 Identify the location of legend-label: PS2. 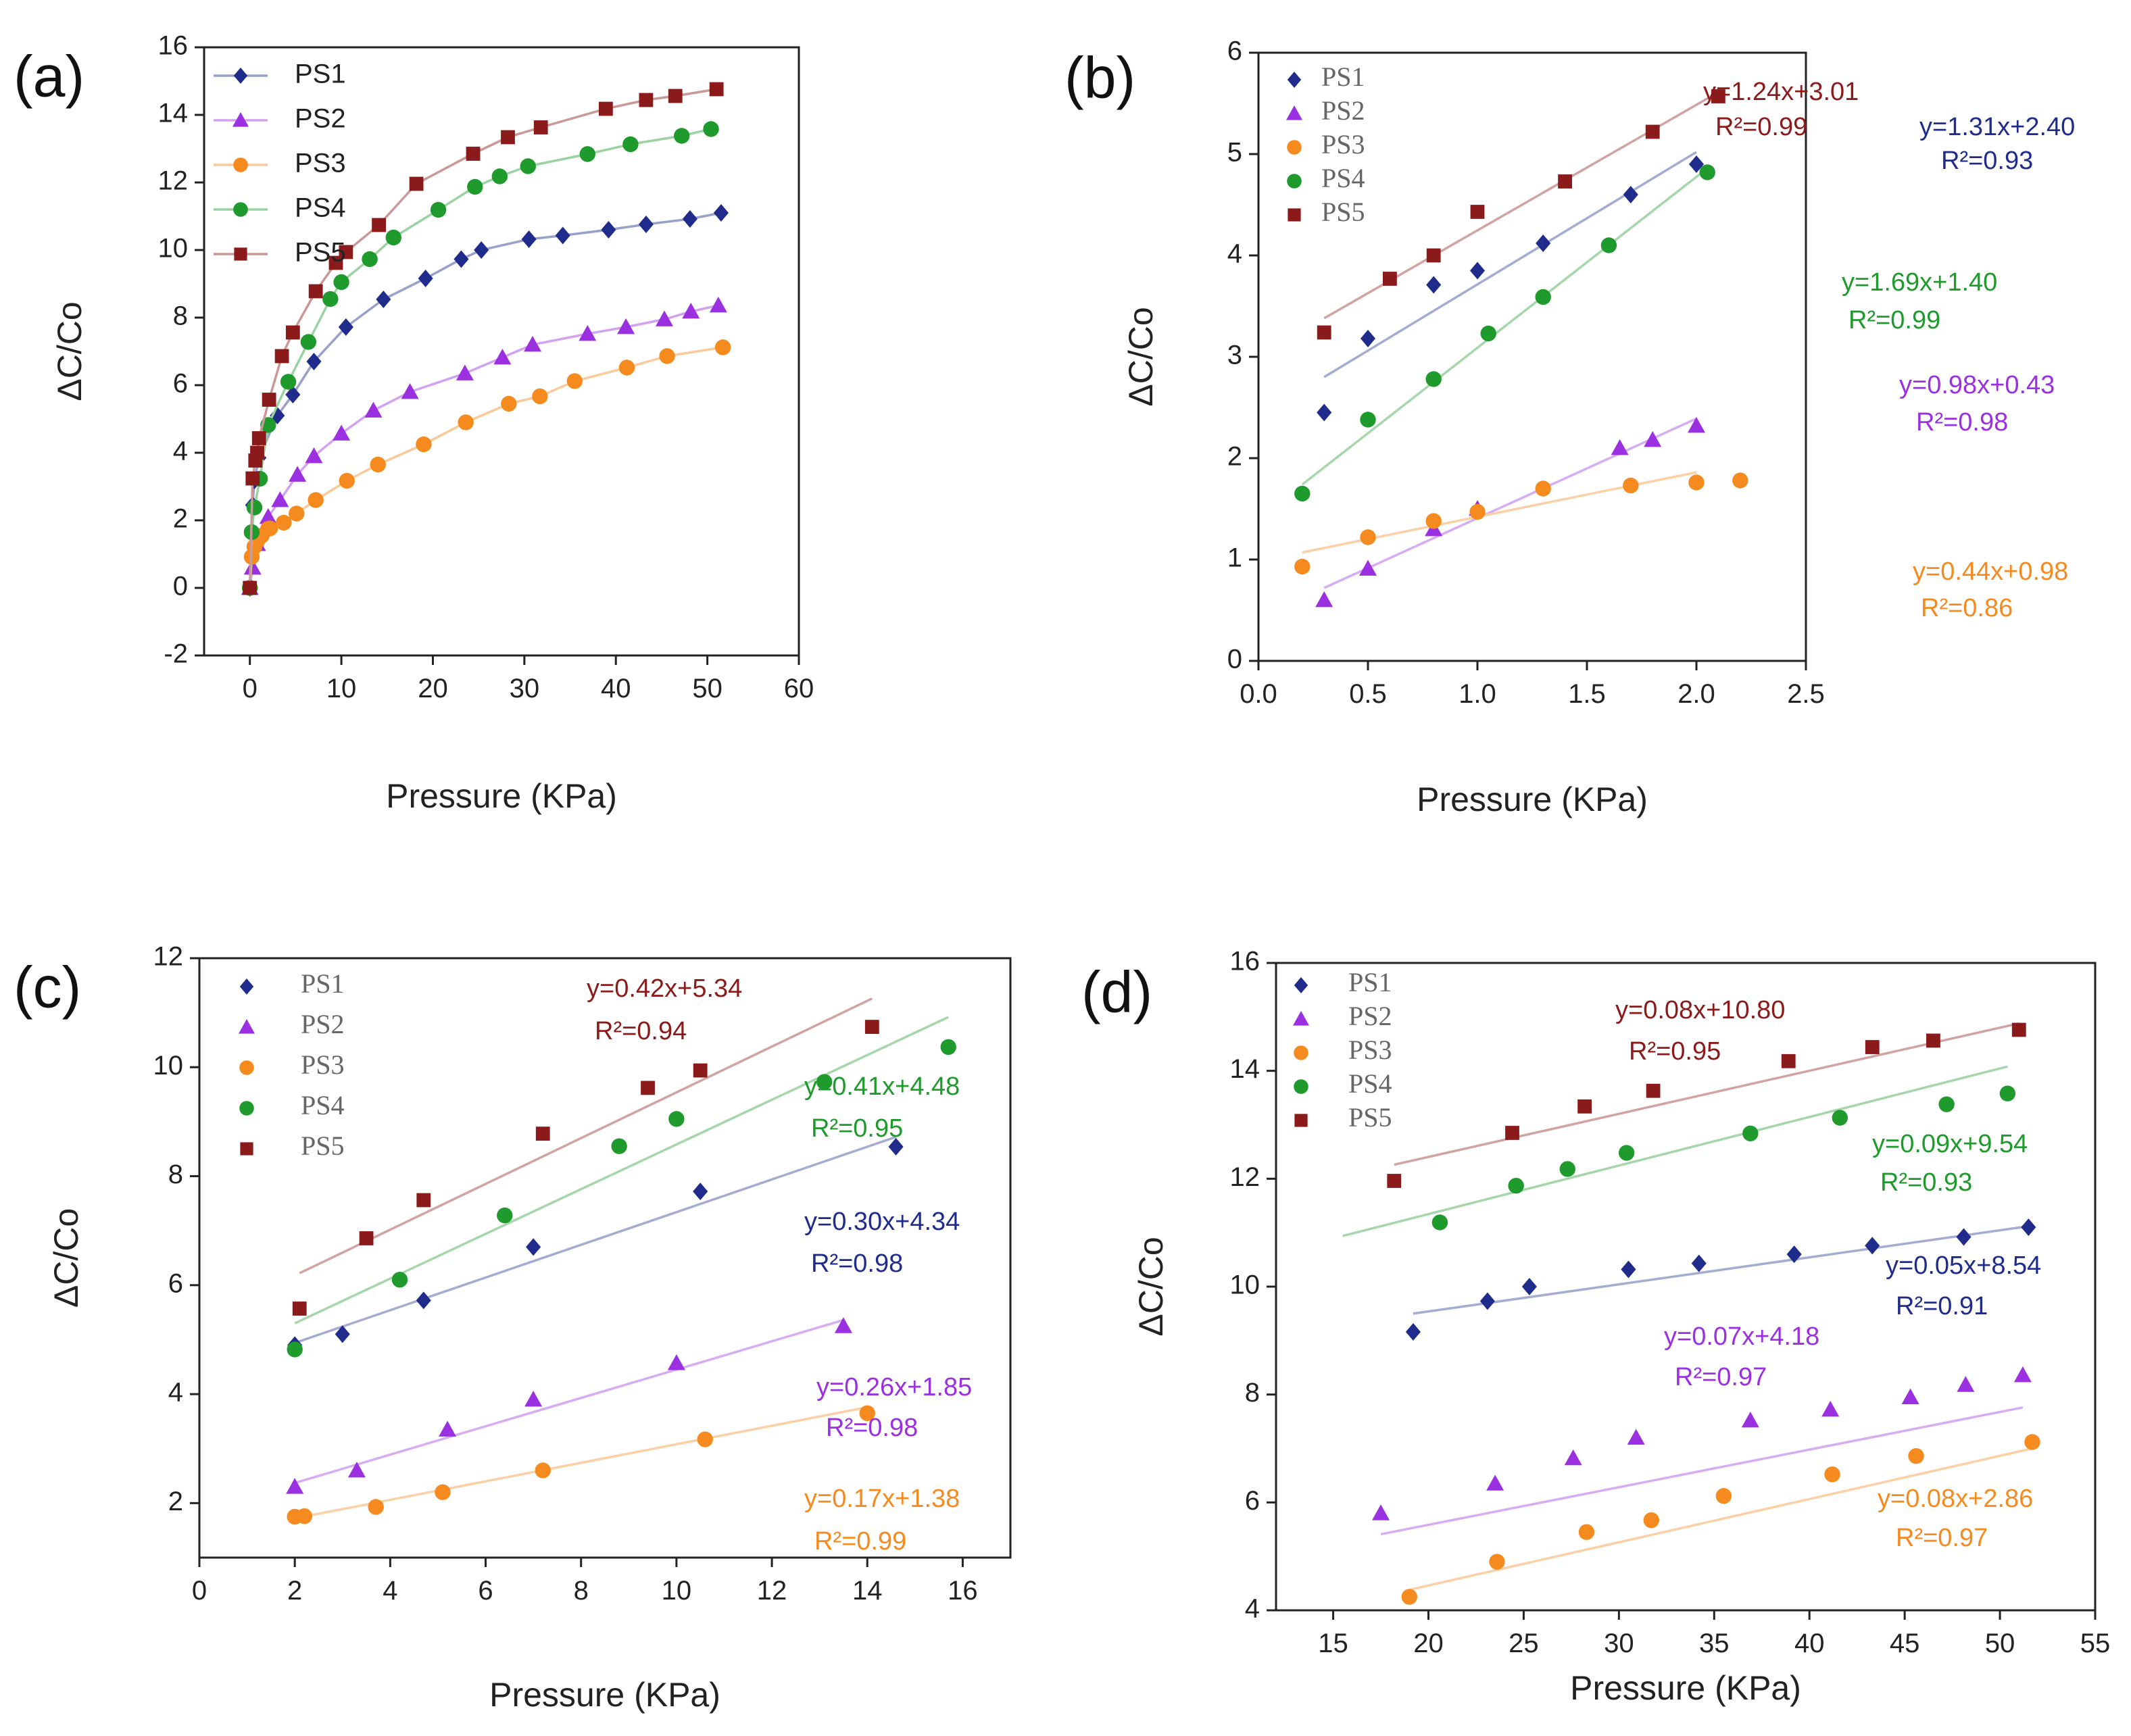
(1370, 1016).